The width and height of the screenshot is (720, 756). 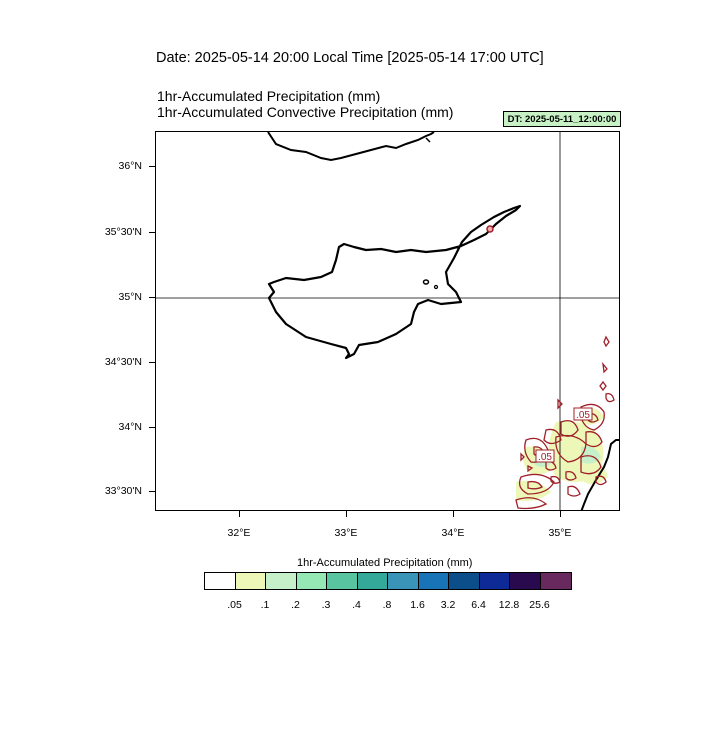 What do you see at coordinates (123, 232) in the screenshot?
I see `lat-label: 35°30'N` at bounding box center [123, 232].